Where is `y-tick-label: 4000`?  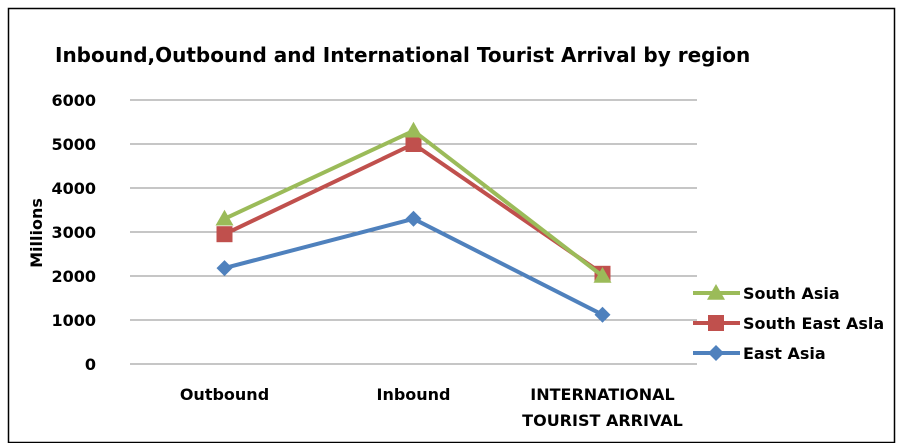 y-tick-label: 4000 is located at coordinates (73, 188).